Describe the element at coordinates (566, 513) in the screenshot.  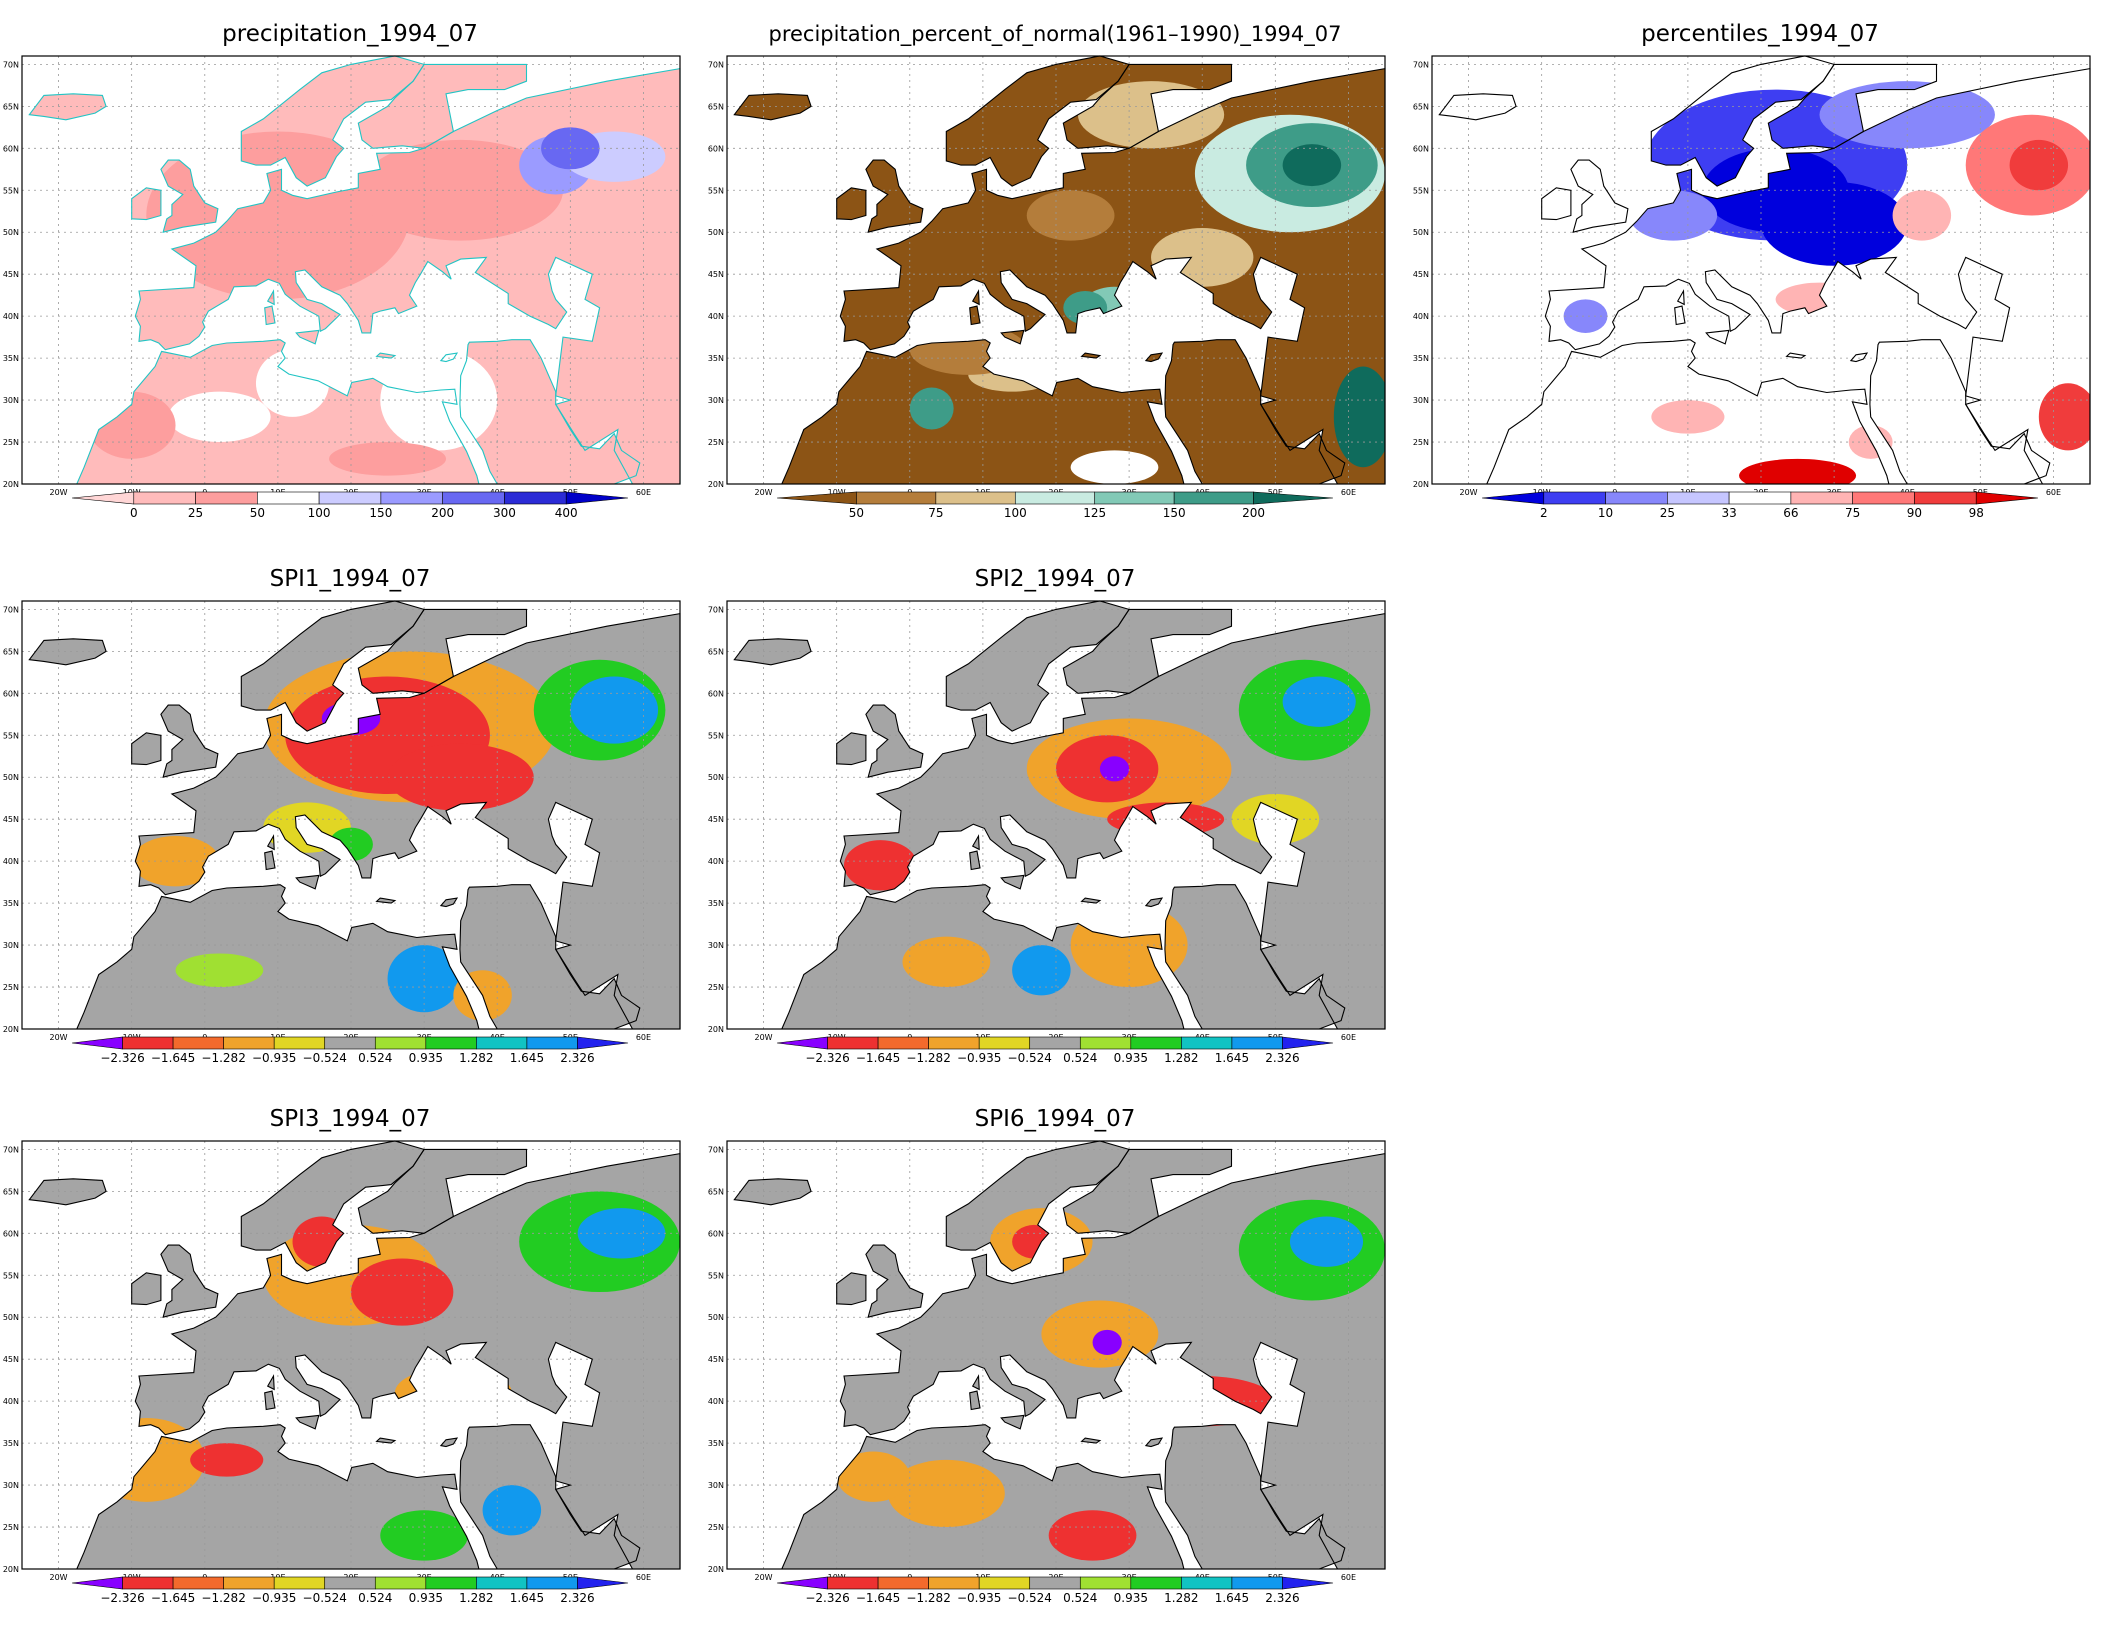
I see `legend-label: 400` at that location.